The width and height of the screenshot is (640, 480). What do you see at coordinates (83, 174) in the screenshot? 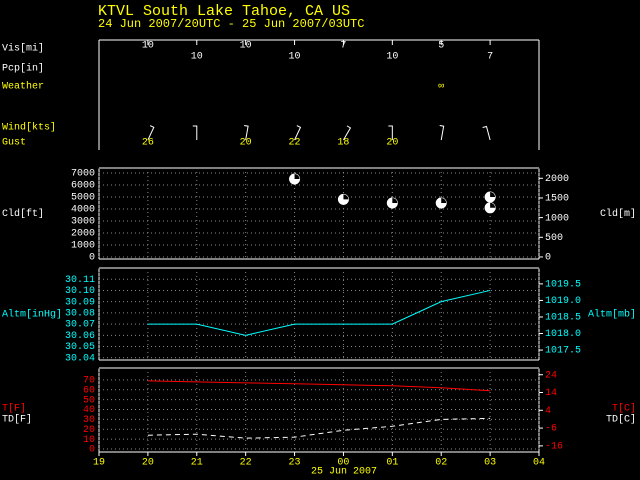
I see `y-tick-label: 7000` at bounding box center [83, 174].